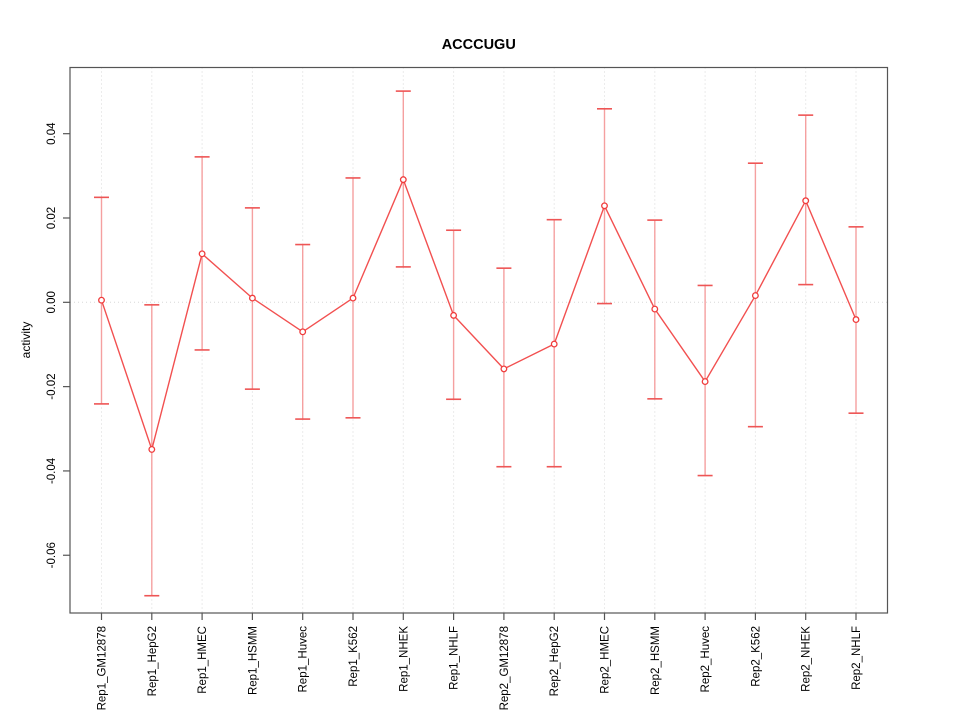  What do you see at coordinates (253, 660) in the screenshot?
I see `x-tick-label: Rep1_HSMM` at bounding box center [253, 660].